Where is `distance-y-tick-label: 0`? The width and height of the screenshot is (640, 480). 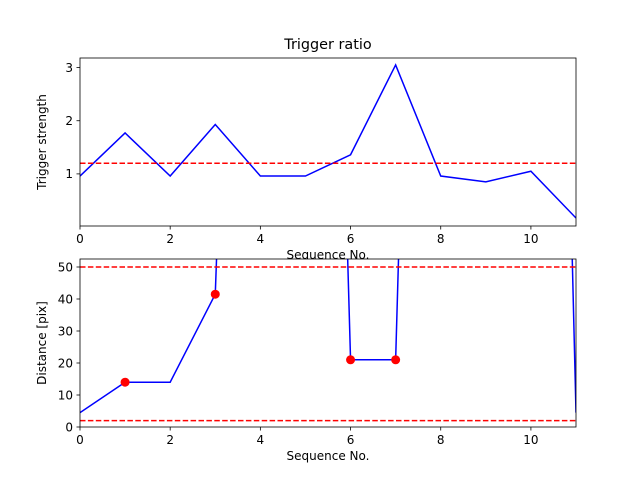 distance-y-tick-label: 0 is located at coordinates (69, 427).